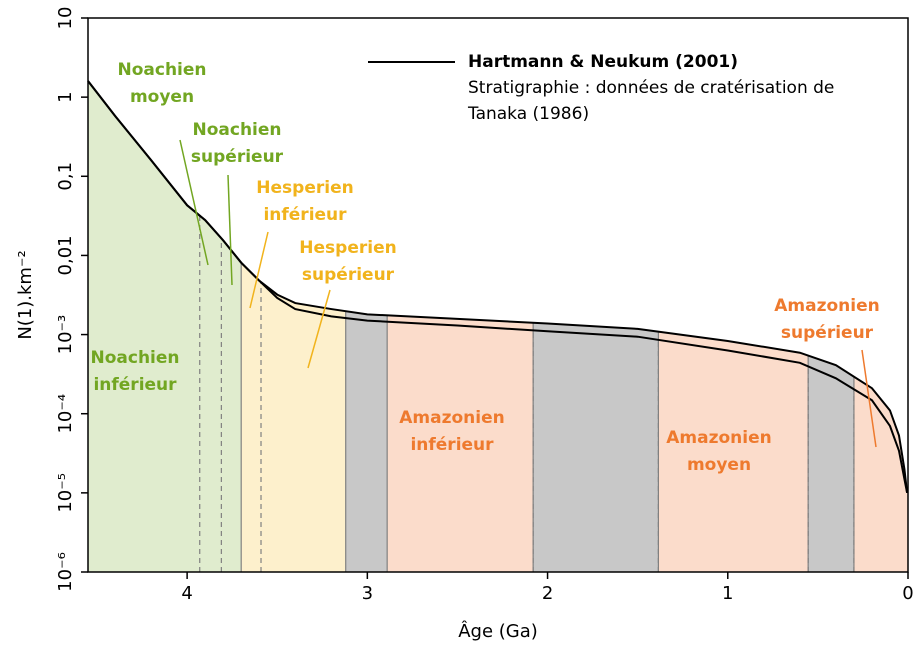  Describe the element at coordinates (65, 414) in the screenshot. I see `y-tick-label: 10⁻⁴` at that location.